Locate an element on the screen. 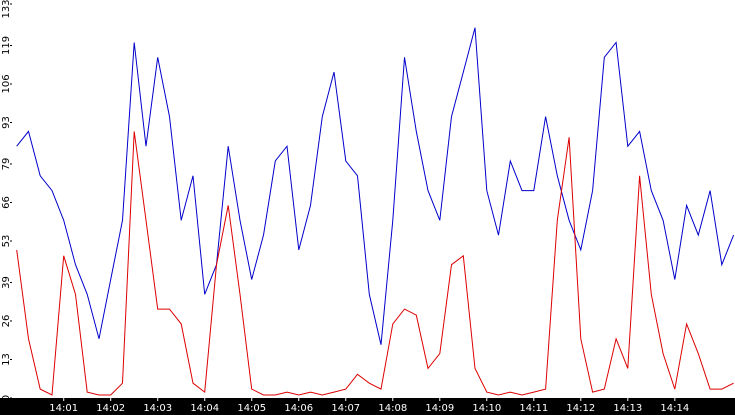  y-tick-label: 13 is located at coordinates (6, 359).